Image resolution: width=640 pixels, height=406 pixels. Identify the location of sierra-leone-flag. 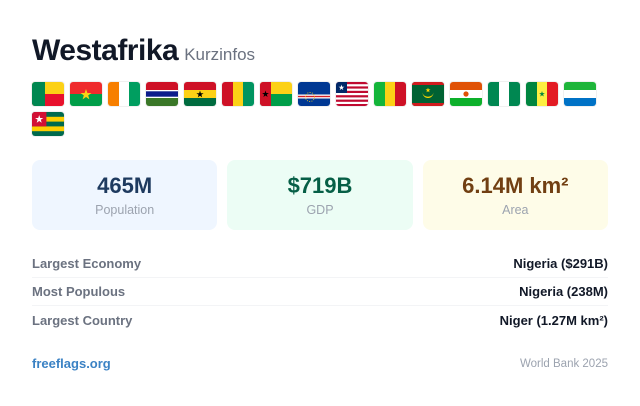
(580, 94).